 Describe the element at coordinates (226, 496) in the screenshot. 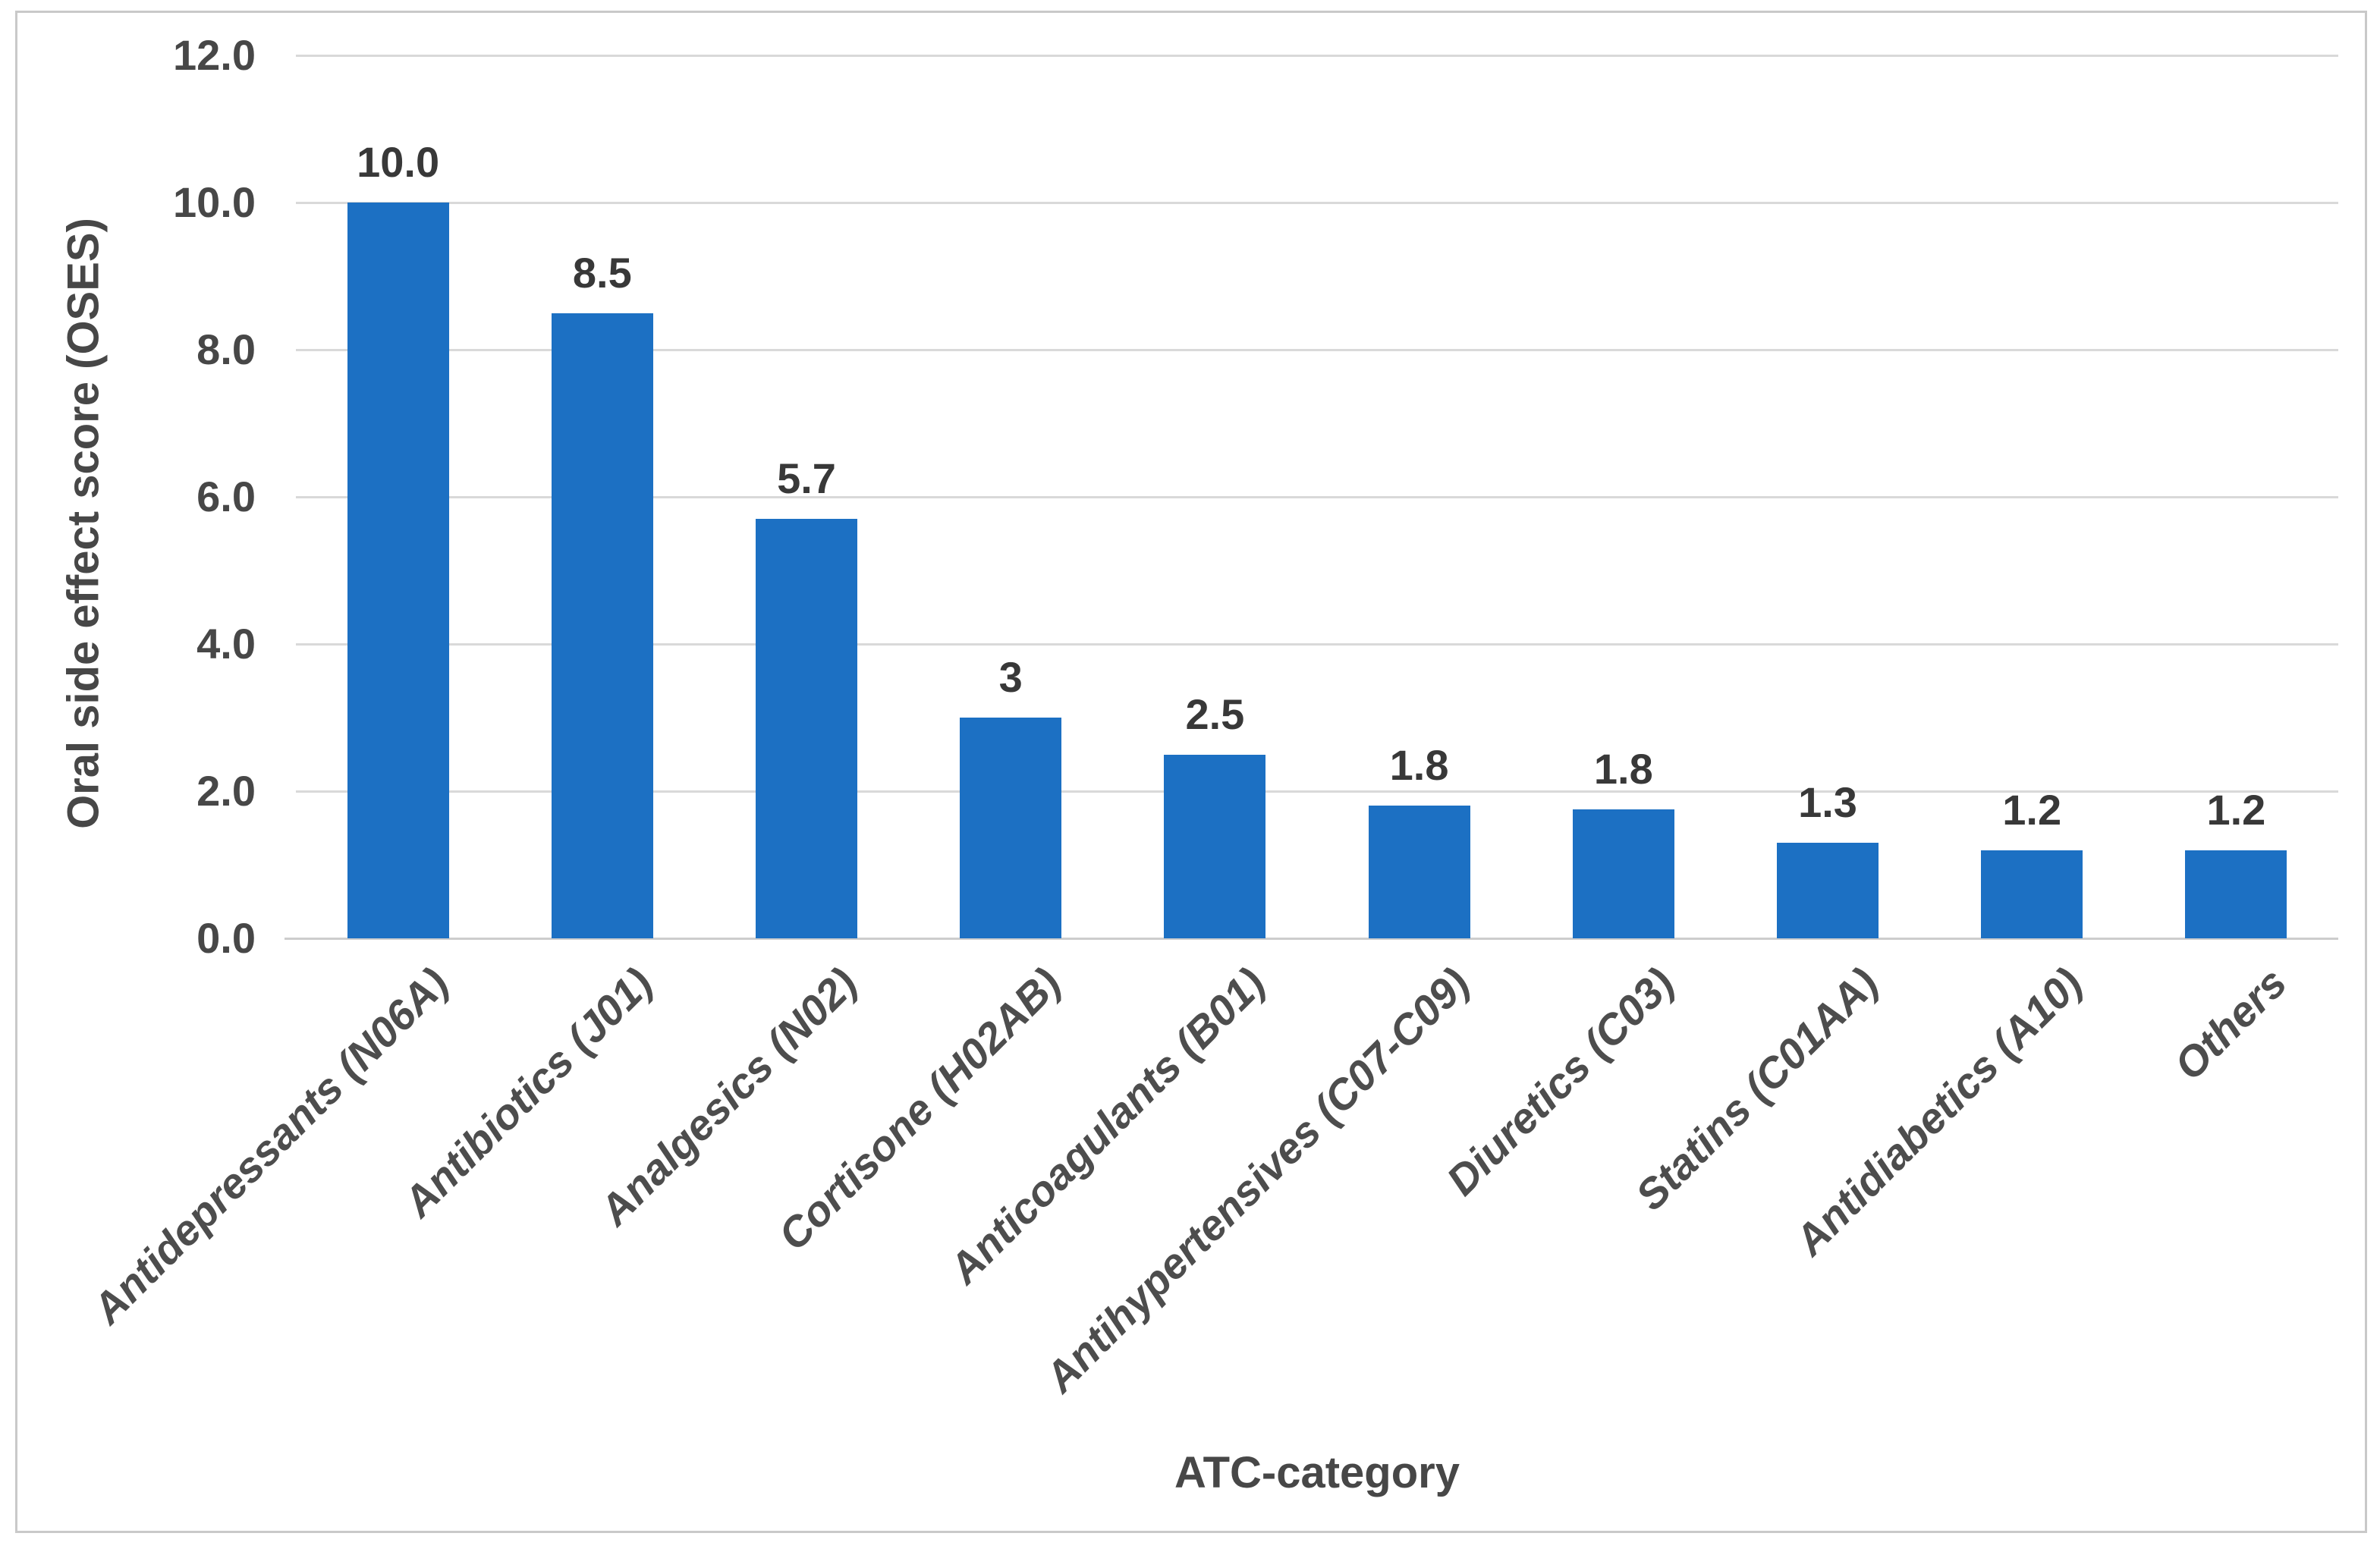

I see `y-tick-label: 6.0` at that location.